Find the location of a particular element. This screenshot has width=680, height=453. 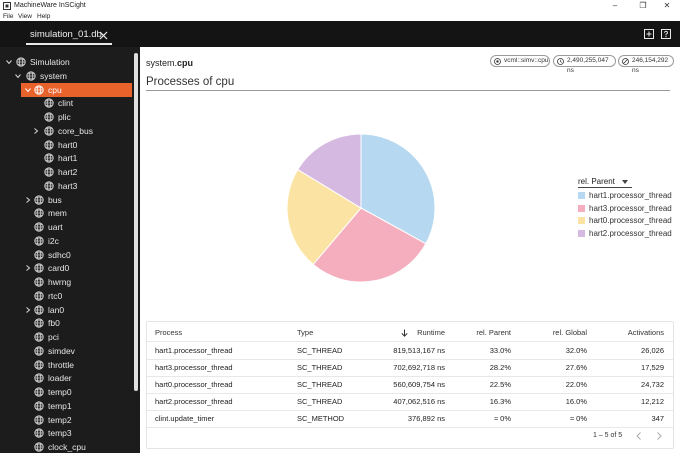

sidebar-item-label: hart1 is located at coordinates (68, 158).